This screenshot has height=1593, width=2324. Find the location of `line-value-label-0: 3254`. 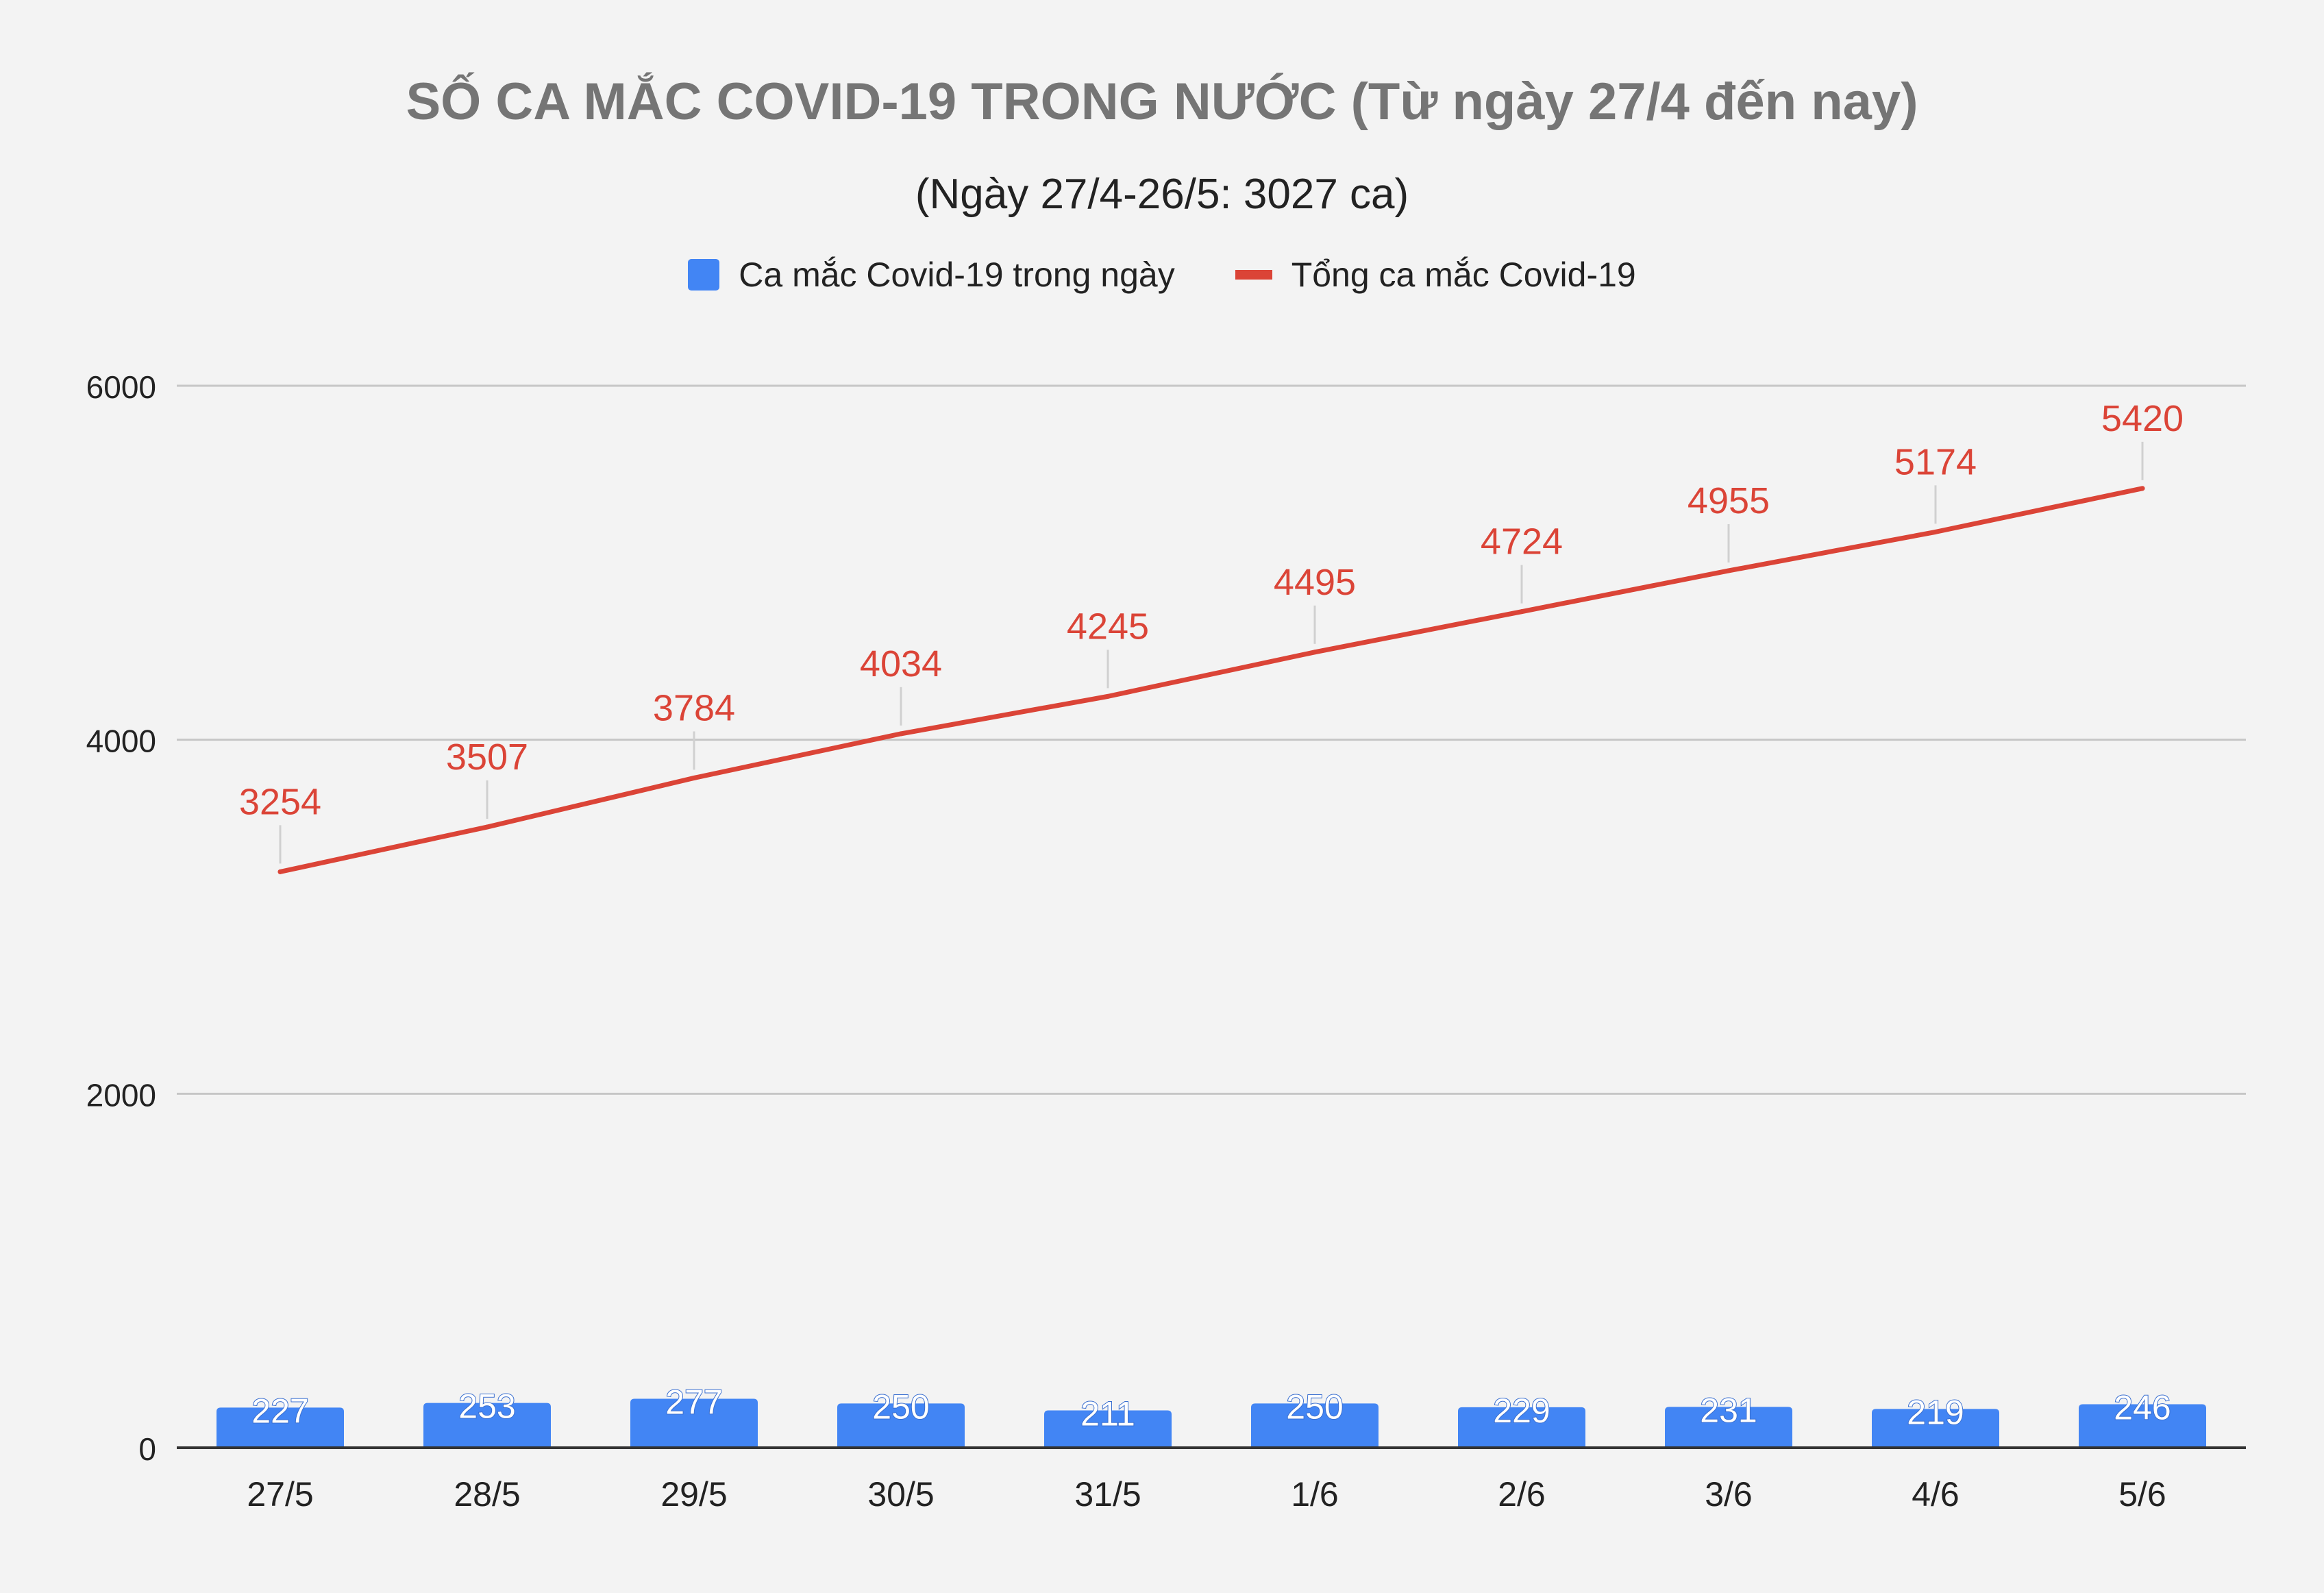

line-value-label-0: 3254 is located at coordinates (280, 801).